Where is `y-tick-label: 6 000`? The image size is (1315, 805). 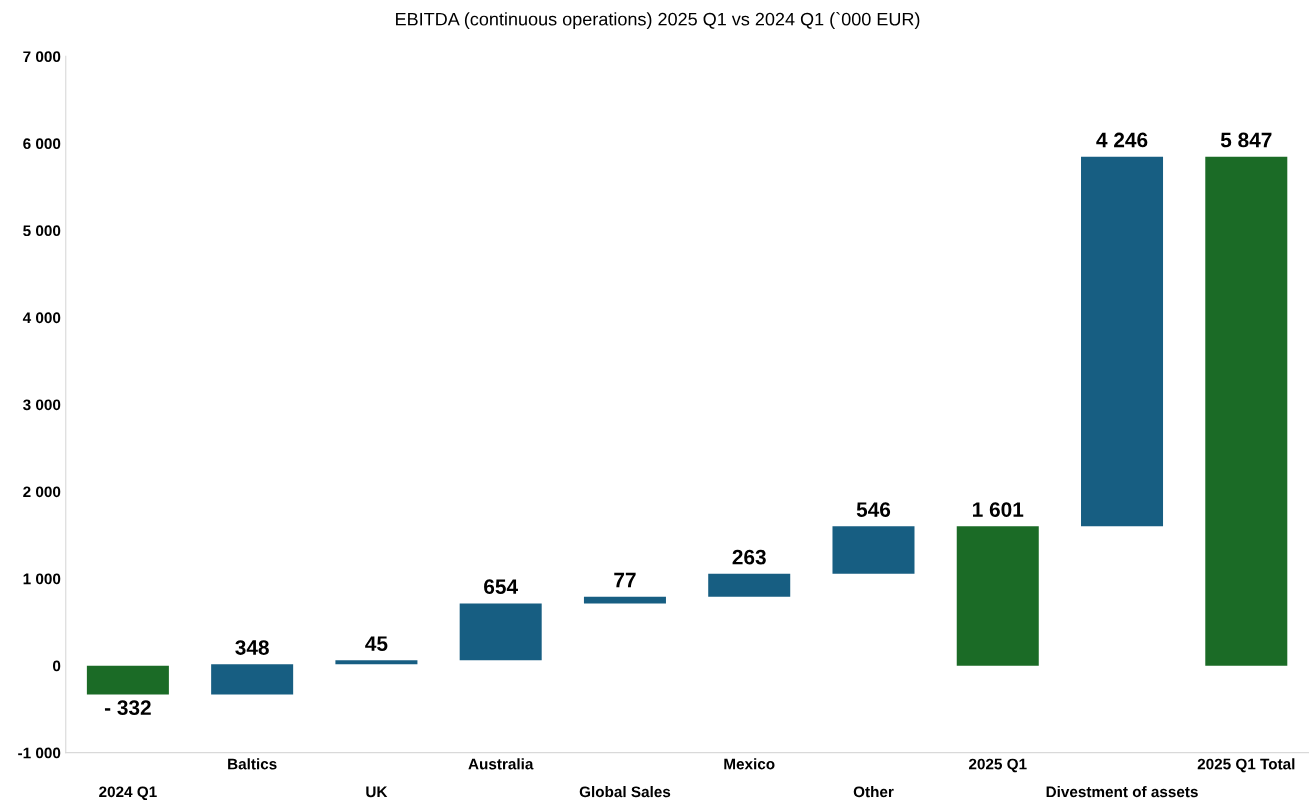 y-tick-label: 6 000 is located at coordinates (42, 144).